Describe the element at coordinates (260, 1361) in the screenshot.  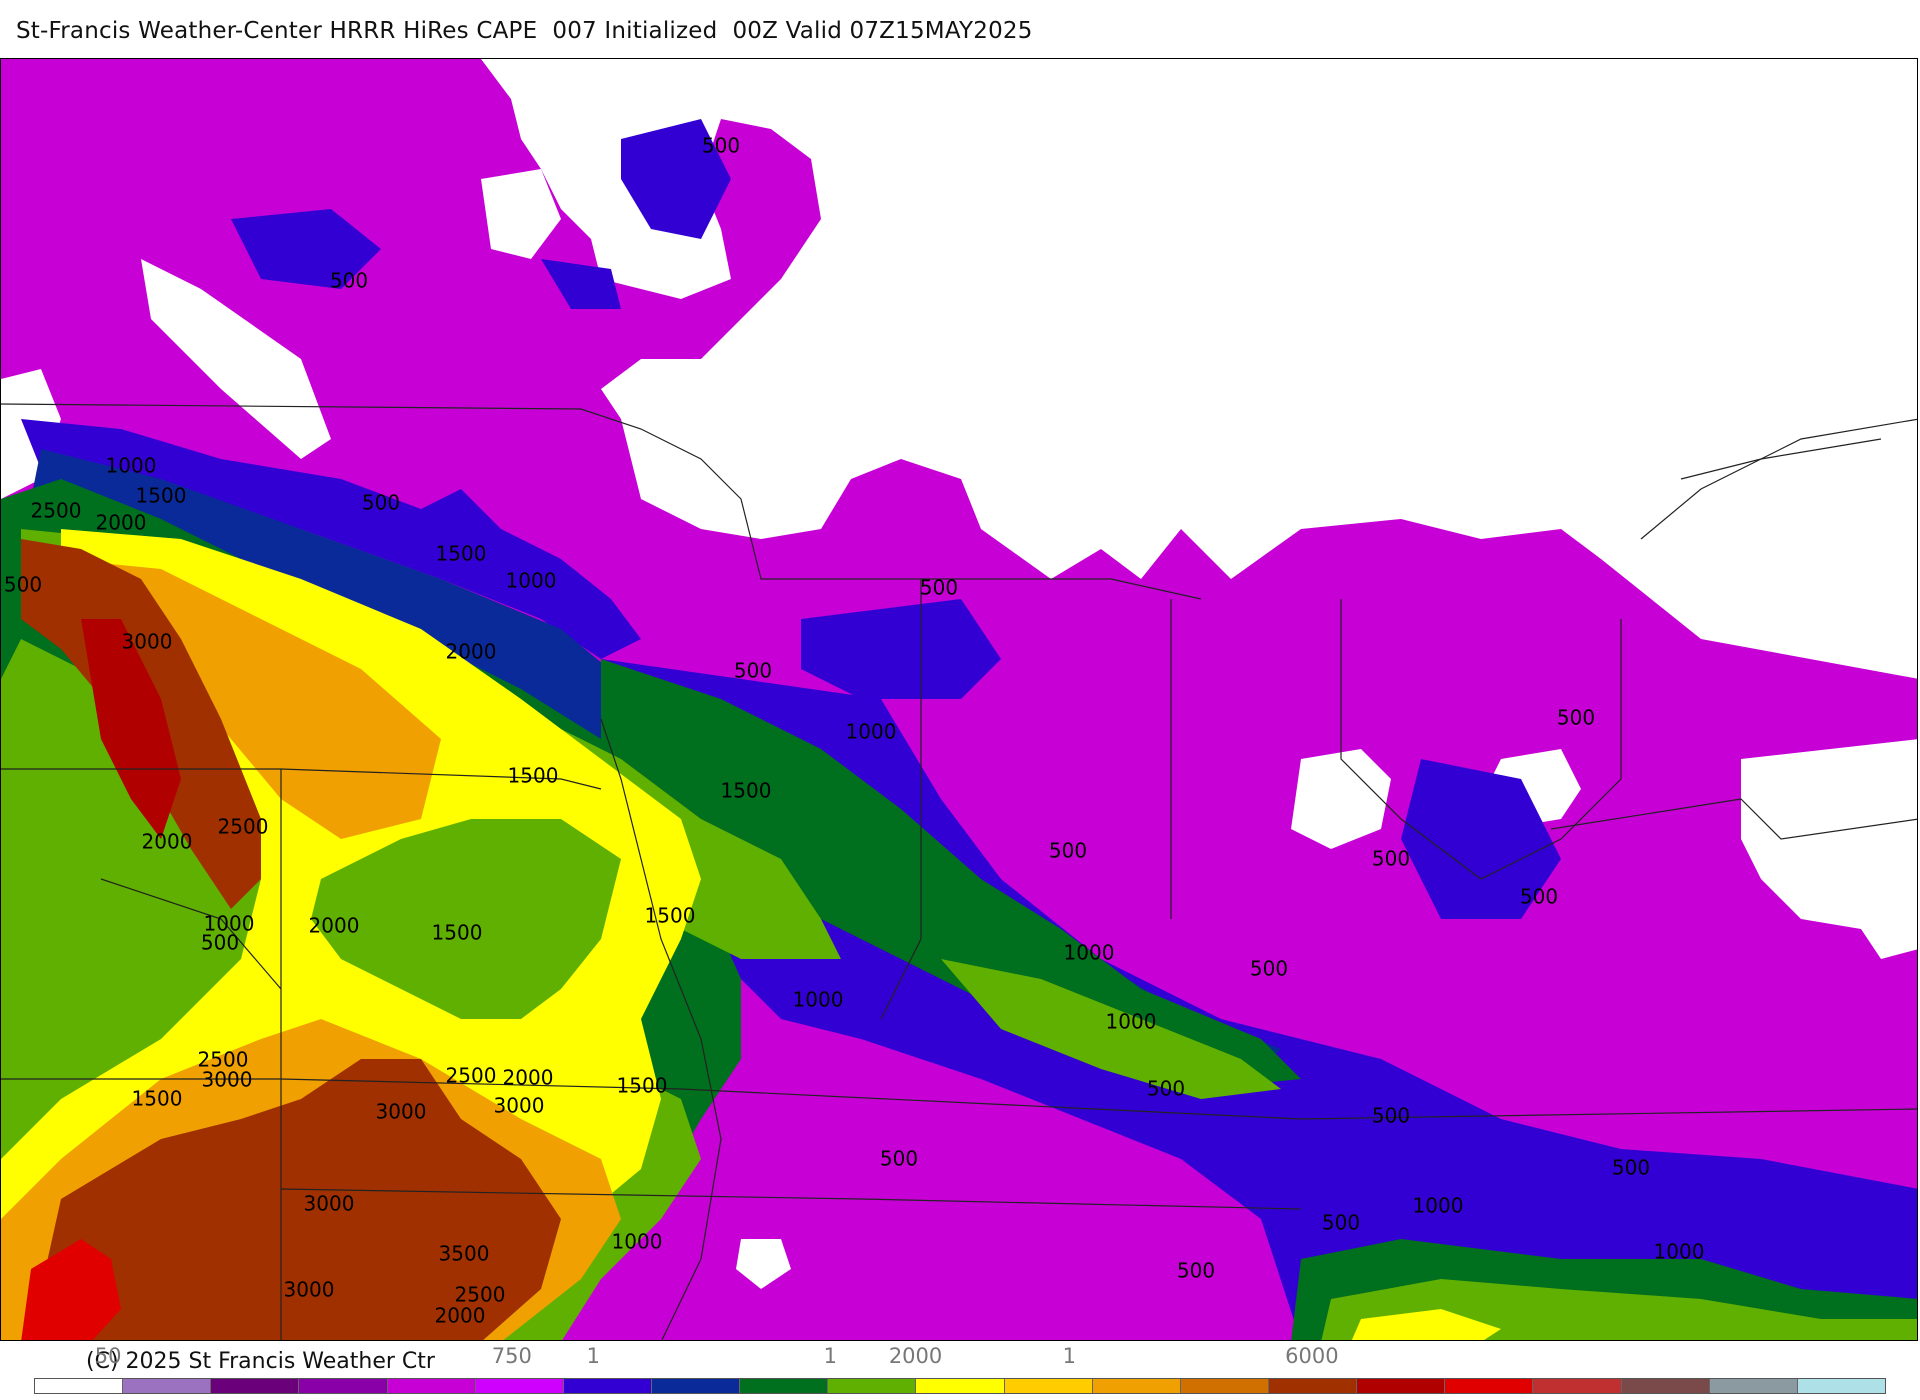
I see `copyright-text: (C) 2025 St Francis Weather Ctr` at that location.